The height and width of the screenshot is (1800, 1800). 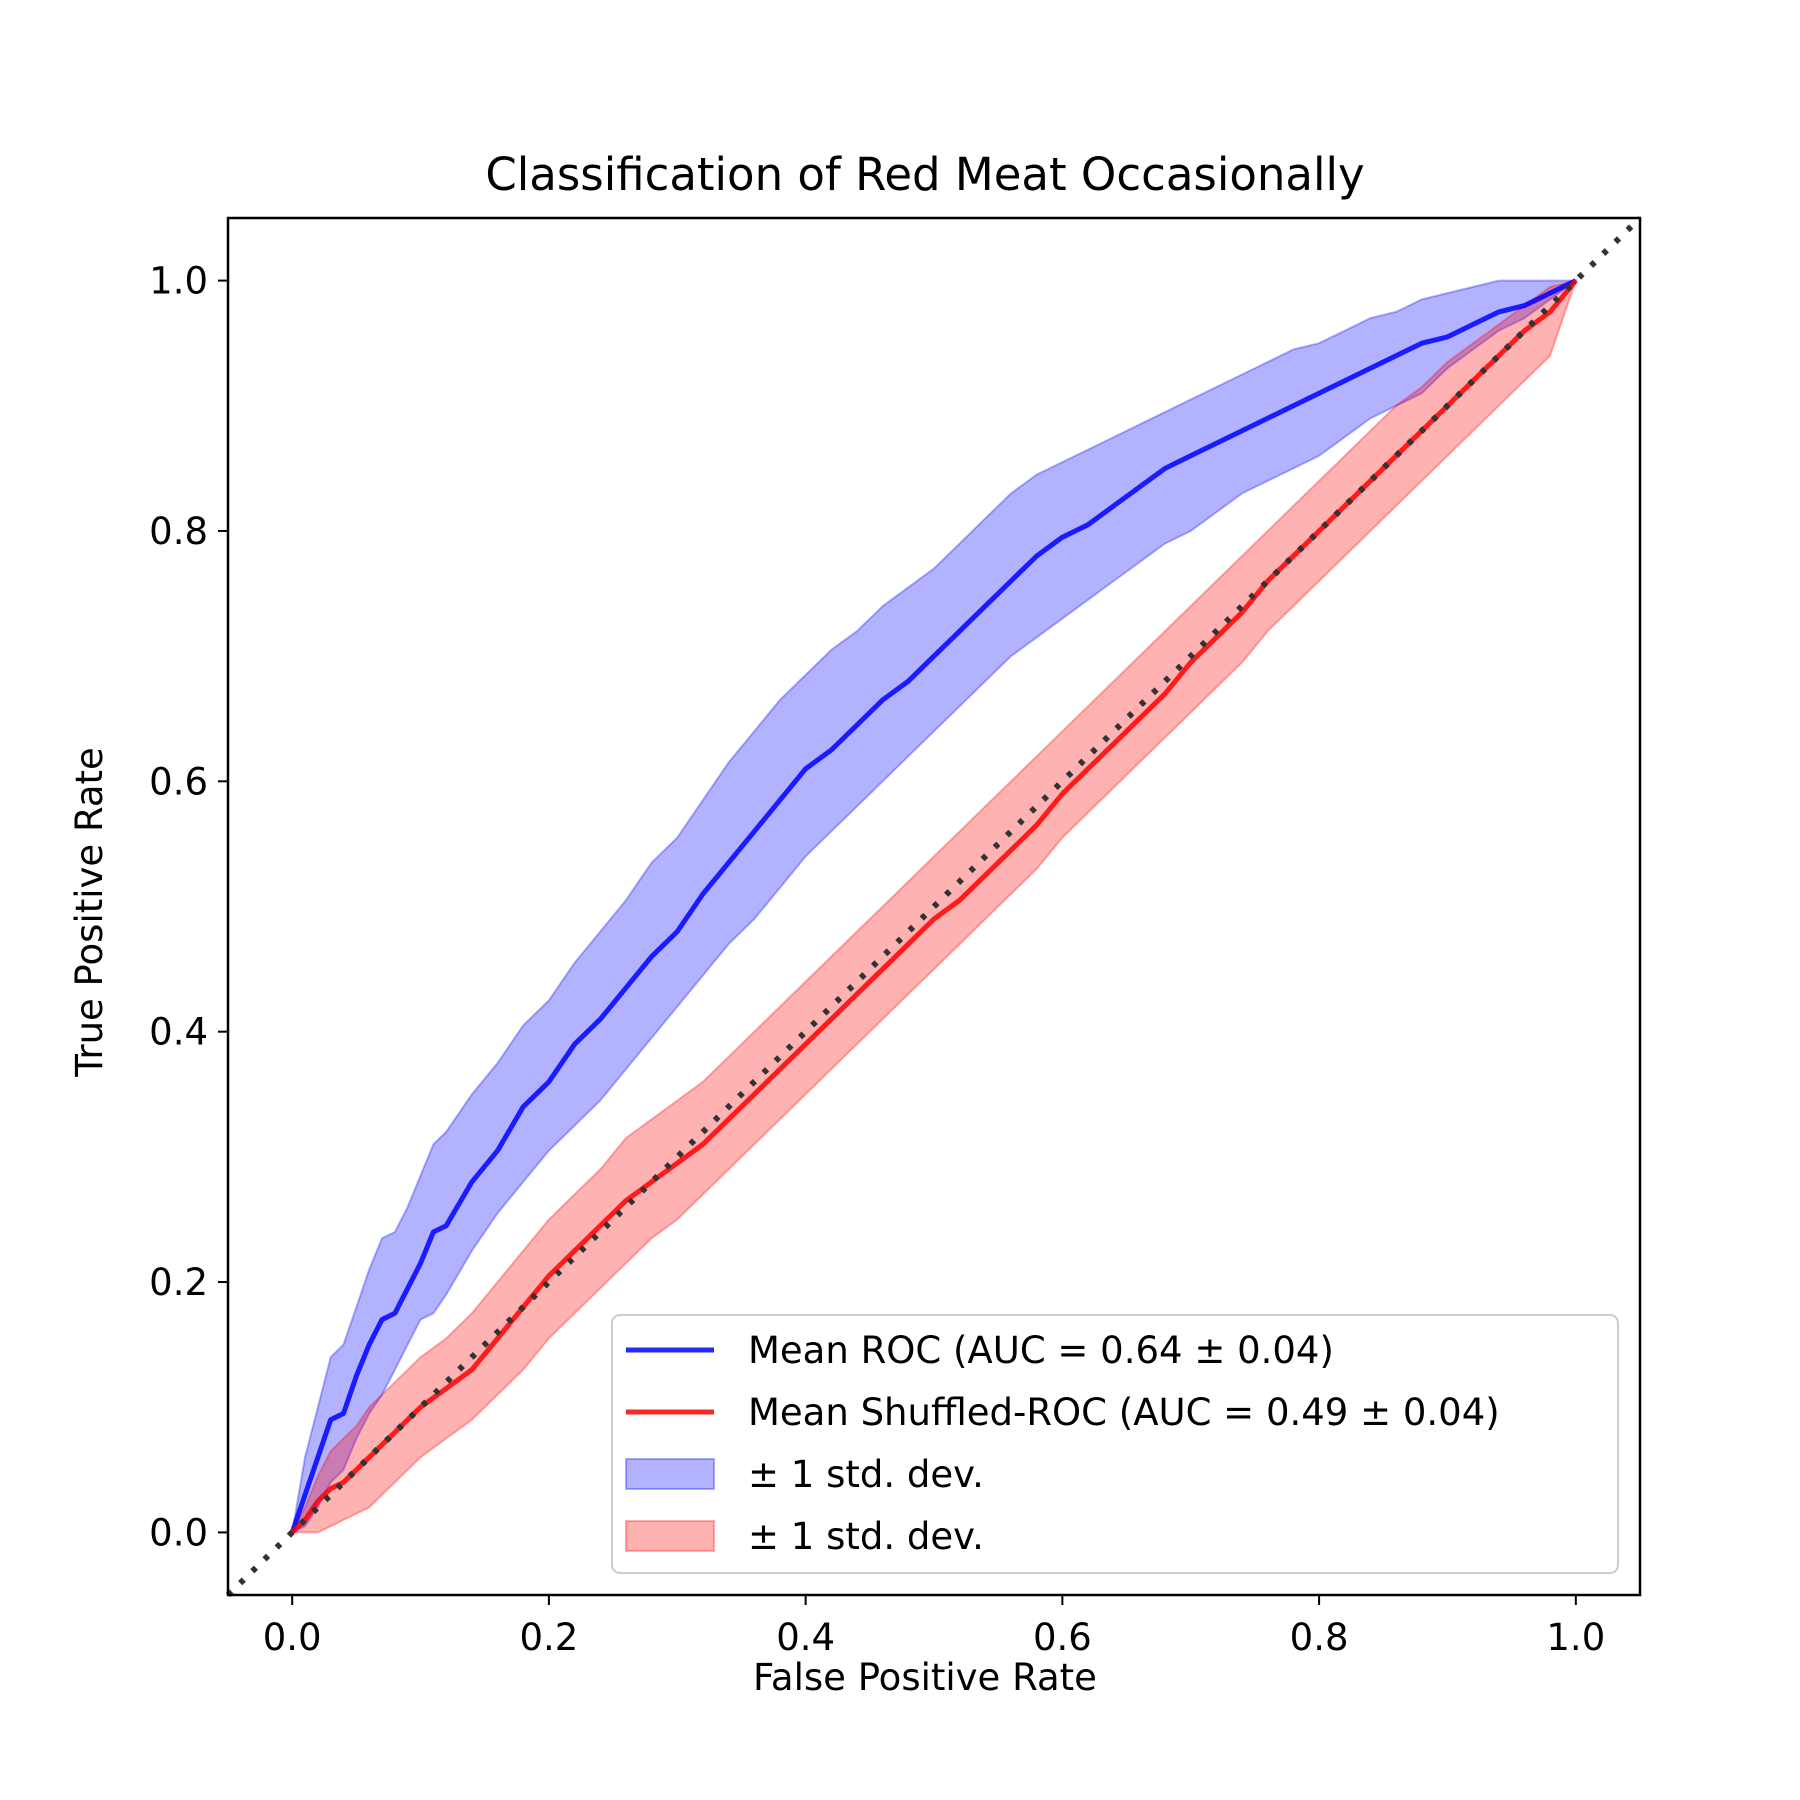 What do you see at coordinates (178, 1532) in the screenshot?
I see `y-tick-label: 0.0` at bounding box center [178, 1532].